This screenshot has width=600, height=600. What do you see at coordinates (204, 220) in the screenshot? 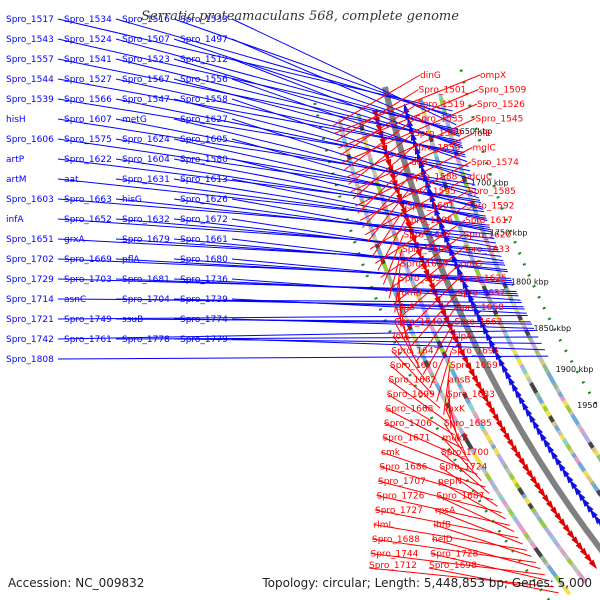
I see `gene-label-left: Spro_1672` at bounding box center [204, 220].